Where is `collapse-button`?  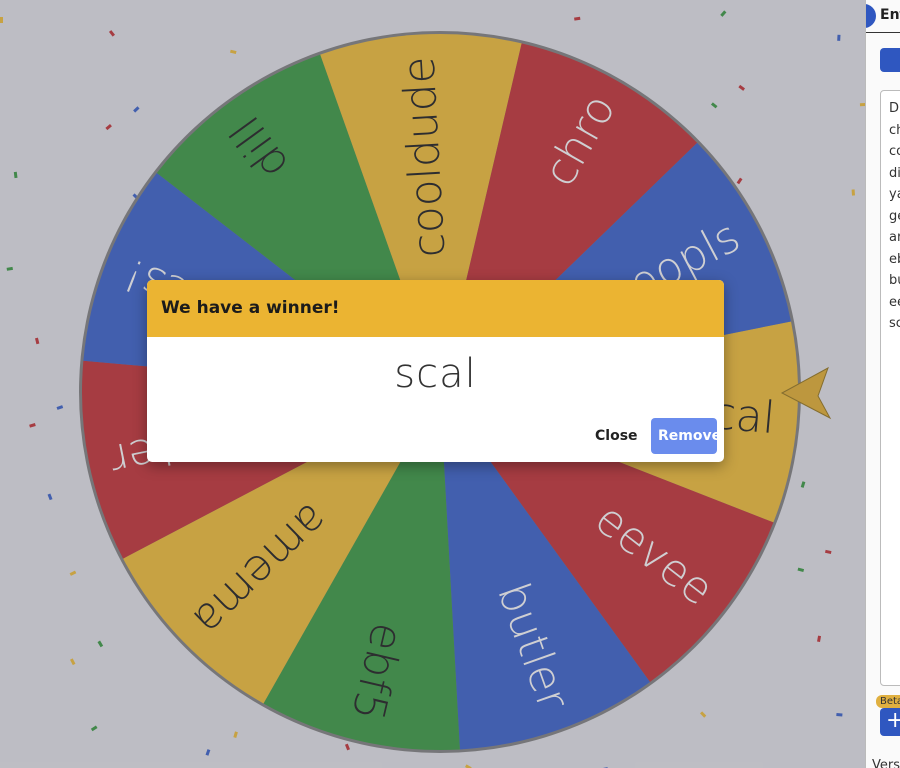 collapse-button is located at coordinates (871, 16).